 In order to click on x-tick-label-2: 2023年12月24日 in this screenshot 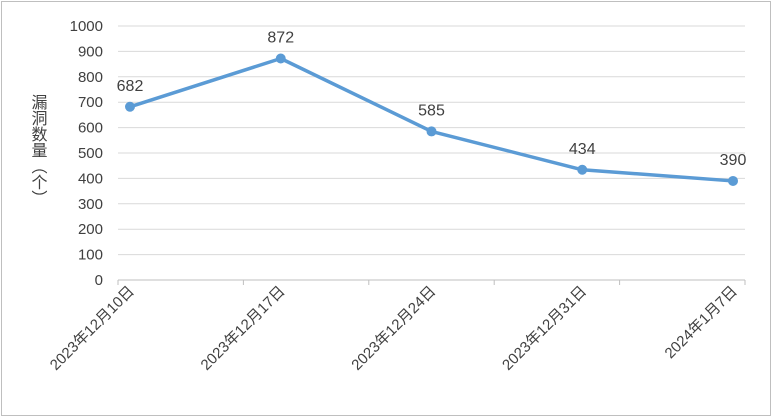, I will do `click(393, 328)`.